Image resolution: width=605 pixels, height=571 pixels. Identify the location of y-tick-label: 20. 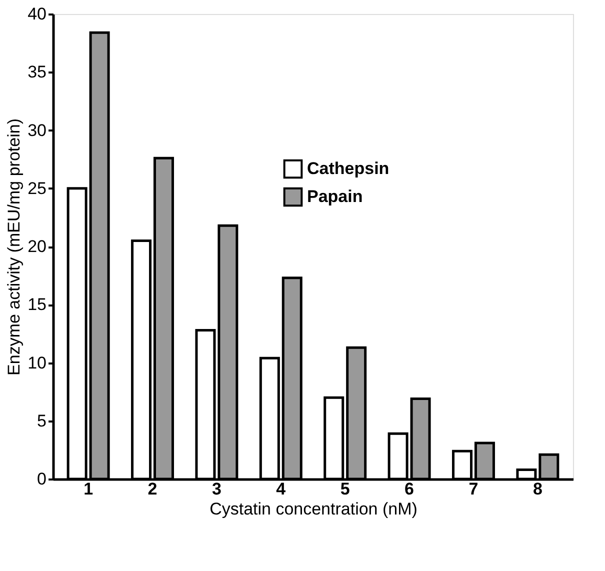
(37, 246).